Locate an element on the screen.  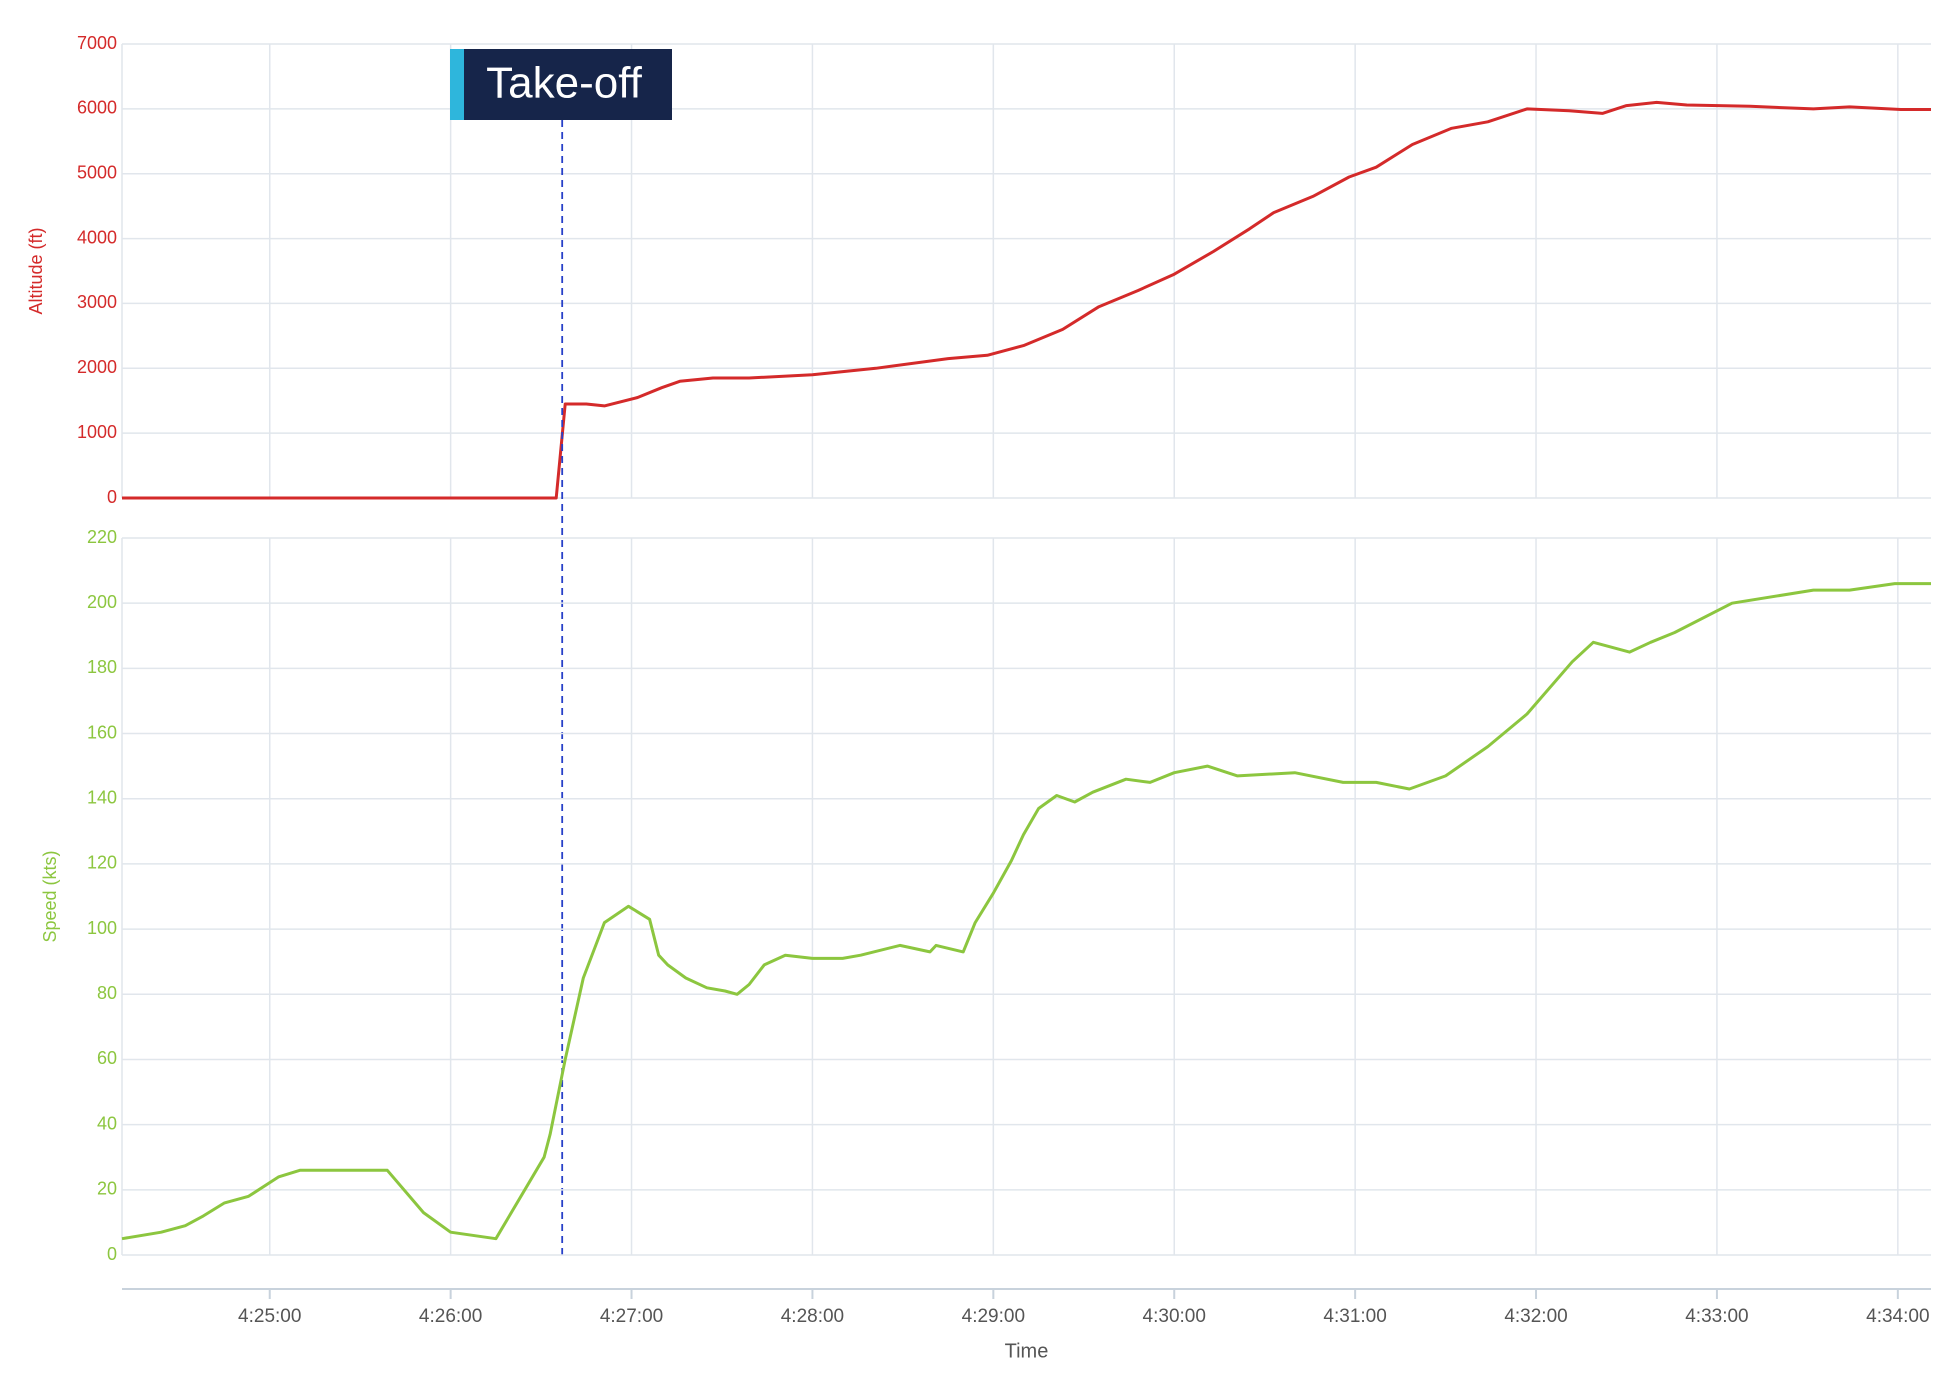
y-tick-label: 220 is located at coordinates (102, 537).